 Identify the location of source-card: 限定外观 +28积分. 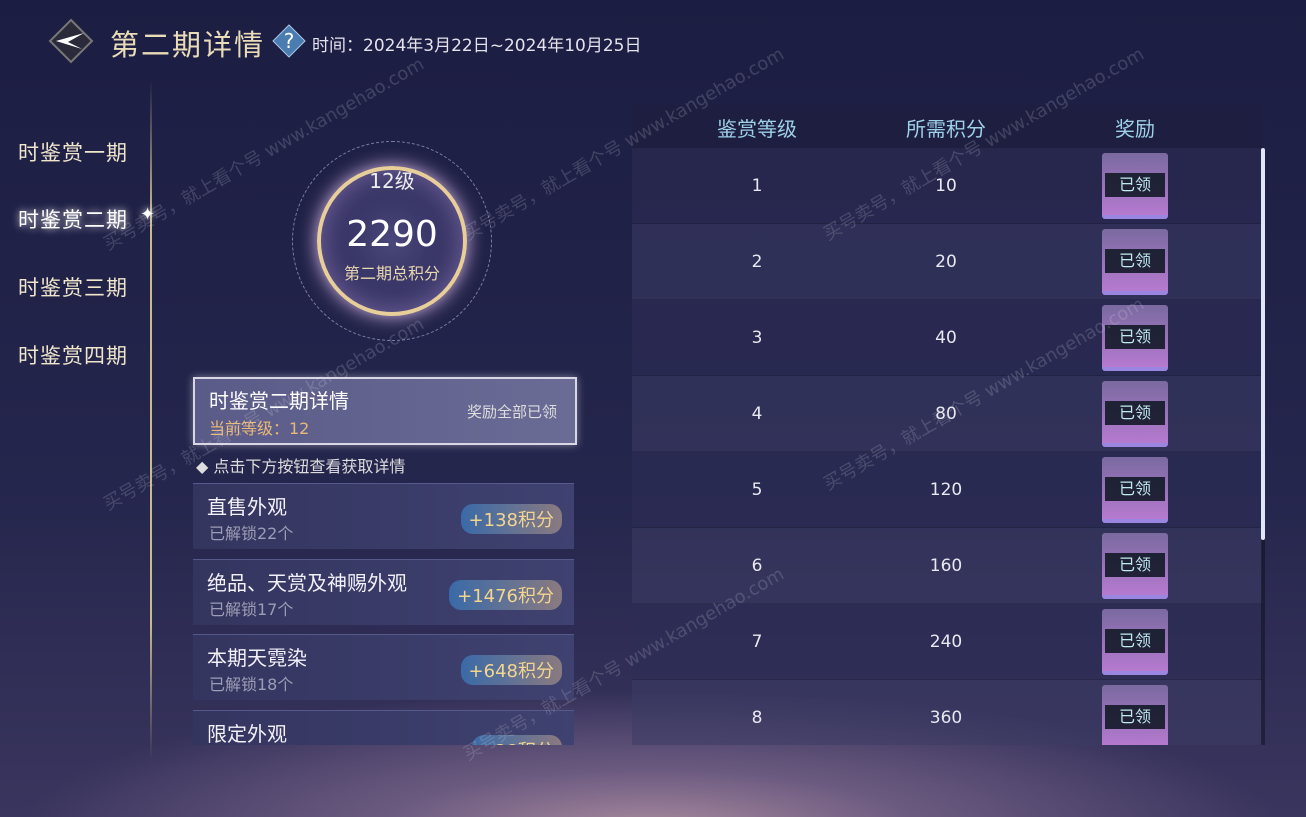
(383, 727).